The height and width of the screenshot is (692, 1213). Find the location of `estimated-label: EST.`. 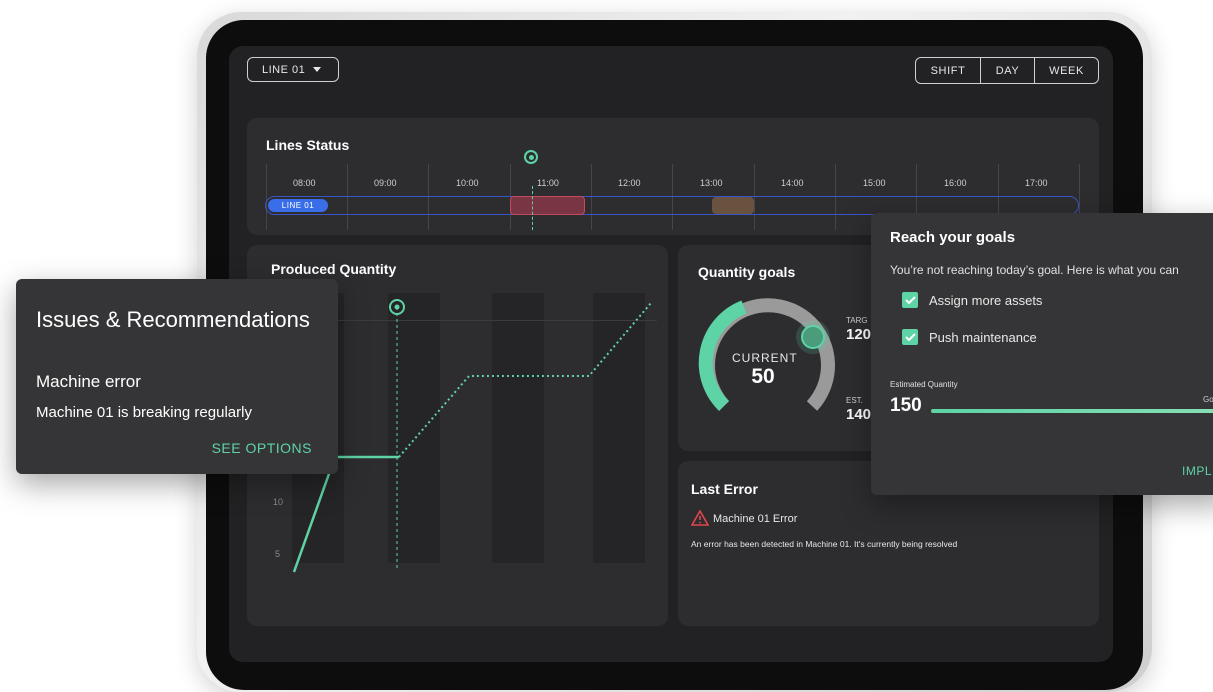

estimated-label: EST. is located at coordinates (854, 400).